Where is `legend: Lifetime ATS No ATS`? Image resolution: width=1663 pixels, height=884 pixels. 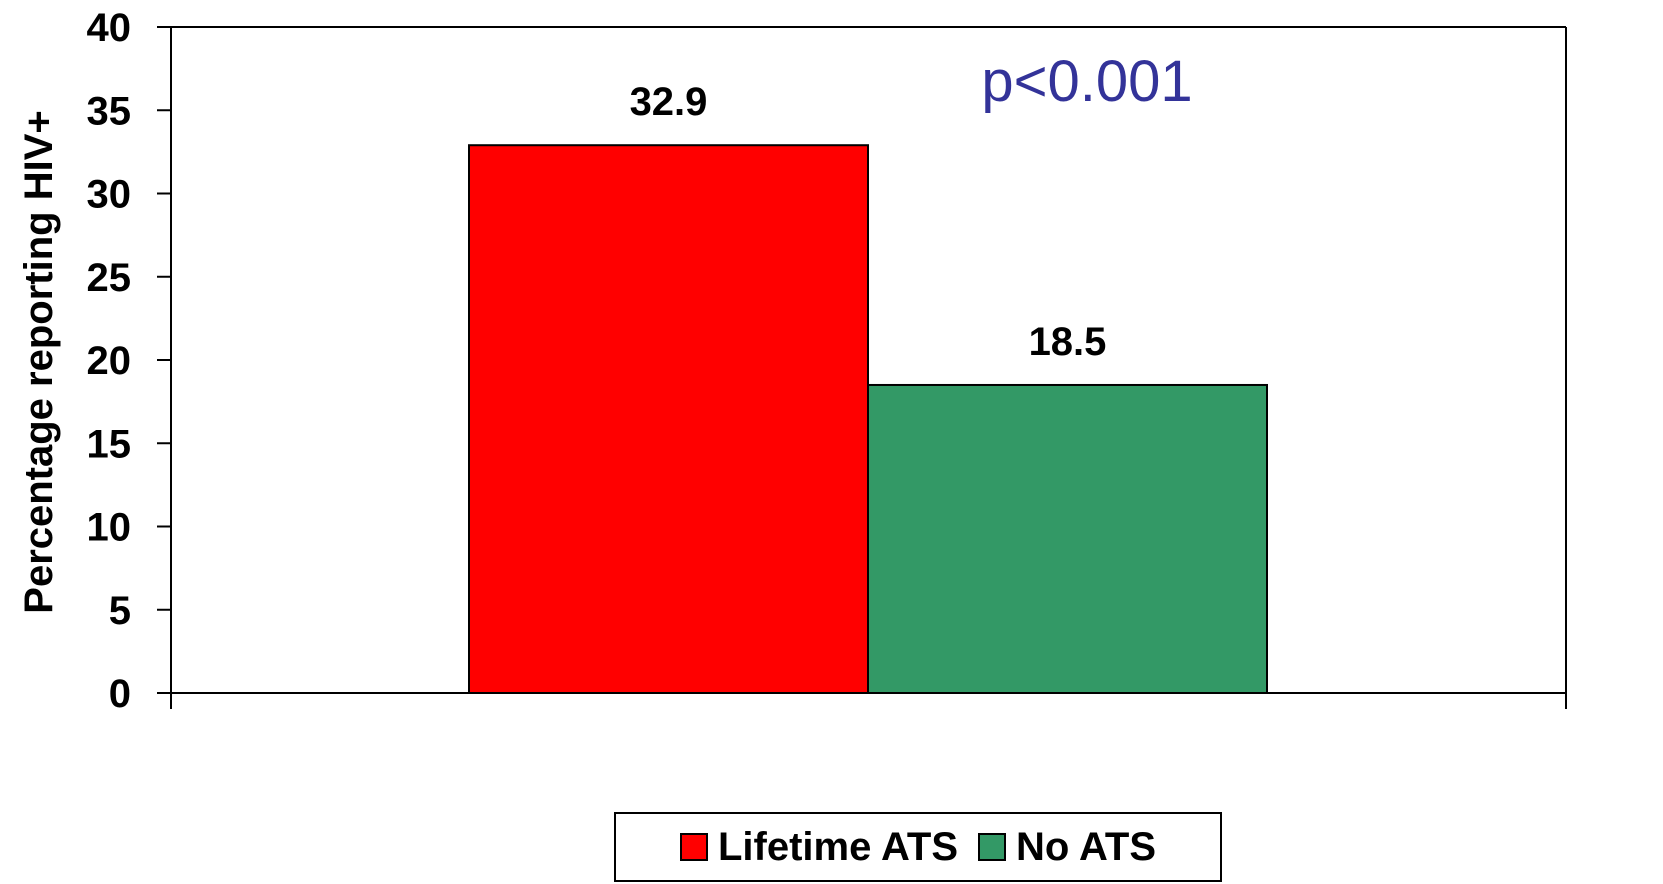 legend: Lifetime ATS No ATS is located at coordinates (918, 847).